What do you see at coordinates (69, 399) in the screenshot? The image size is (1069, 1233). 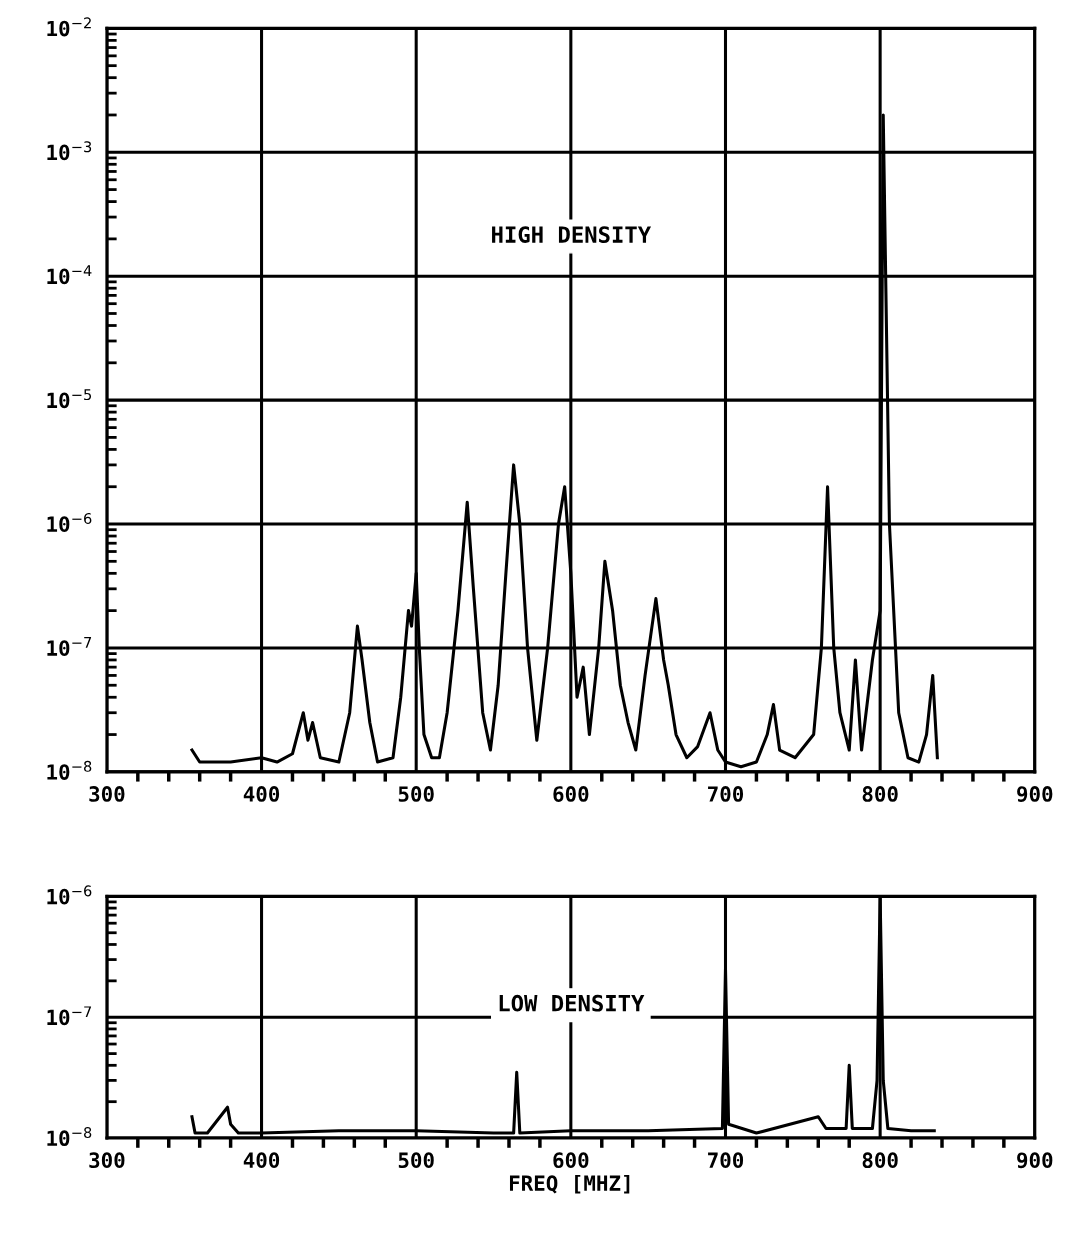 I see `y-tick-label: 10$^{−5}$` at bounding box center [69, 399].